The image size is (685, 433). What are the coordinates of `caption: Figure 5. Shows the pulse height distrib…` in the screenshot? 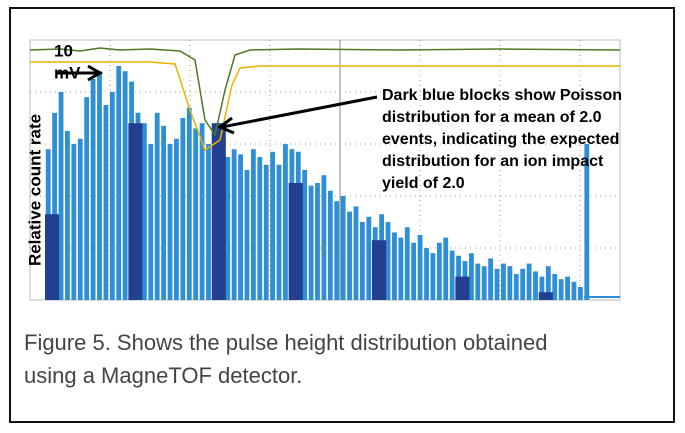 It's located at (285, 359).